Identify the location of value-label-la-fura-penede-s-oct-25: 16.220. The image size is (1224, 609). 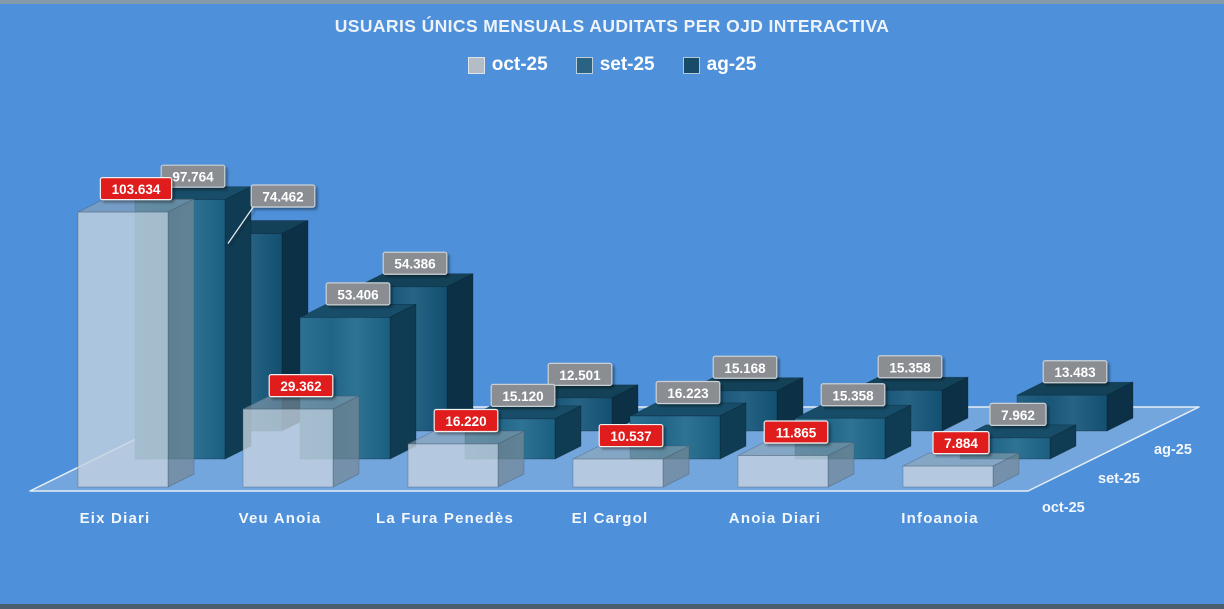
(466, 420).